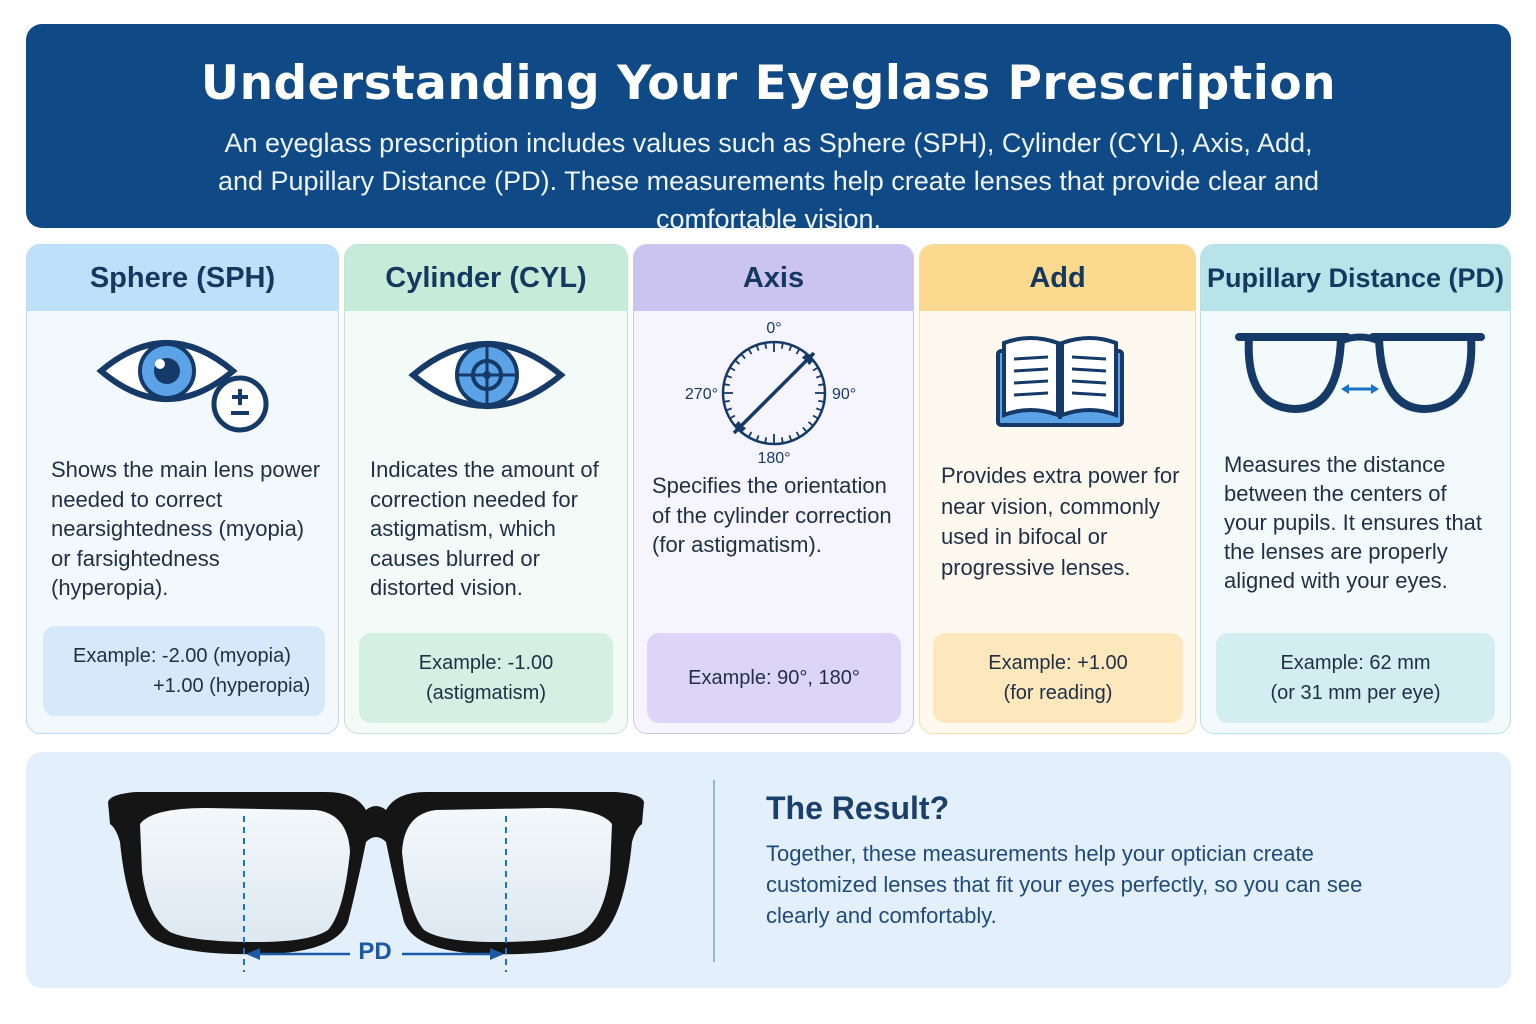 The image size is (1536, 1024). Describe the element at coordinates (486, 678) in the screenshot. I see `card-example: Example: -1.00 (astigmatism)` at that location.